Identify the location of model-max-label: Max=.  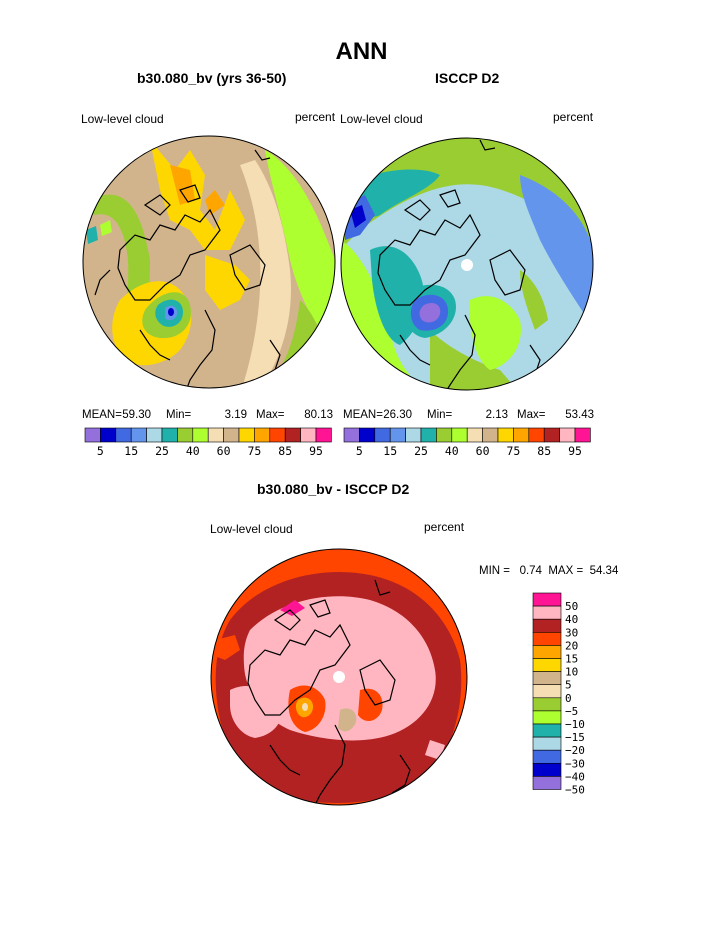
(270, 415).